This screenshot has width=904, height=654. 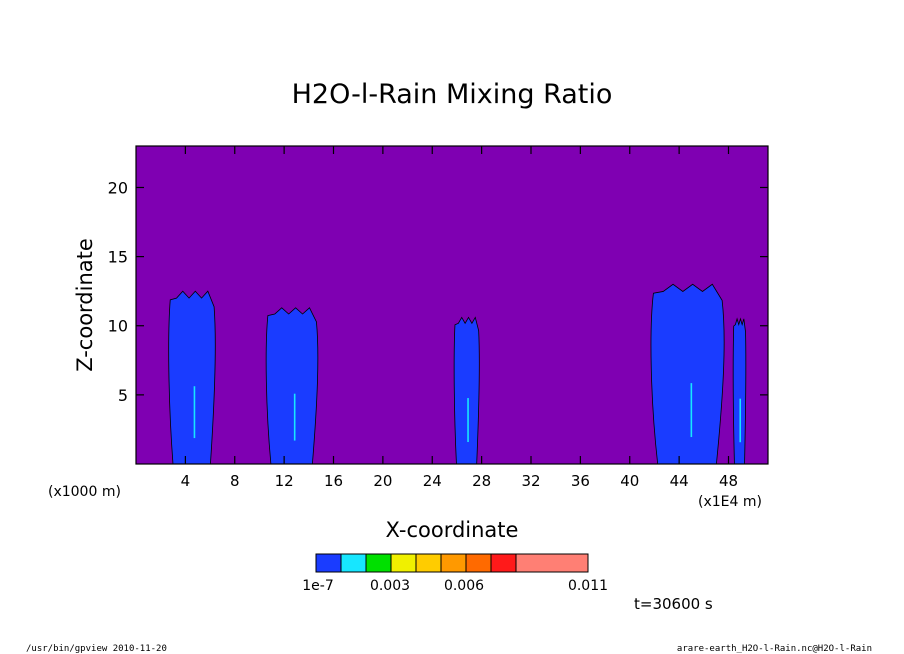 What do you see at coordinates (679, 481) in the screenshot?
I see `x-tick-label: 44` at bounding box center [679, 481].